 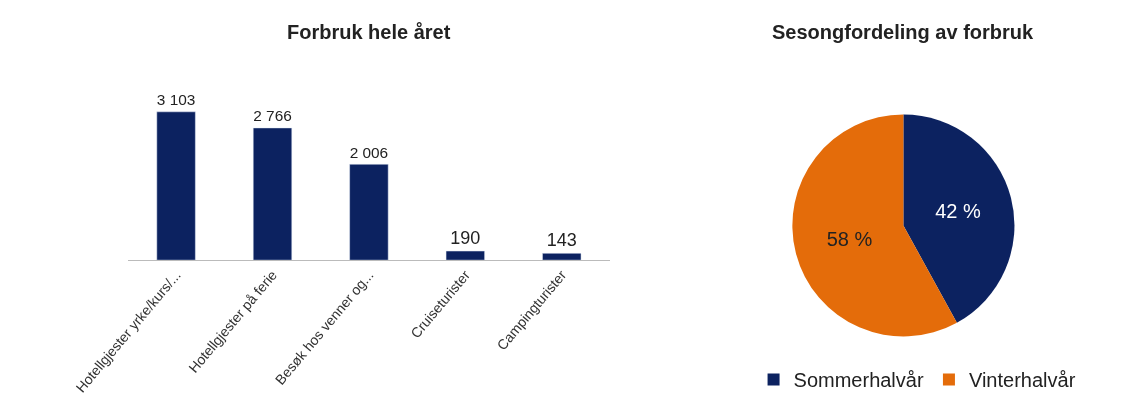 I want to click on legend-label: Vinterhalvår, so click(x=1022, y=380).